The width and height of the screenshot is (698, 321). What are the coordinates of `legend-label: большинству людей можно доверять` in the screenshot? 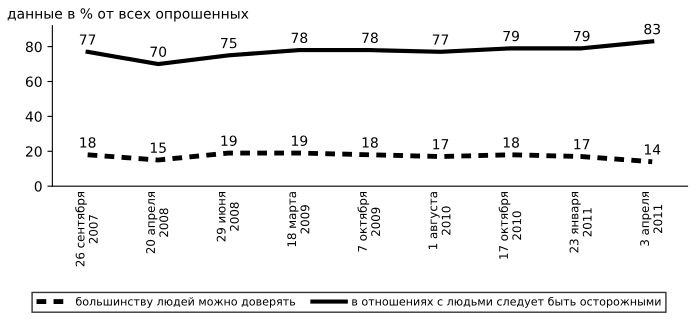 It's located at (186, 302).